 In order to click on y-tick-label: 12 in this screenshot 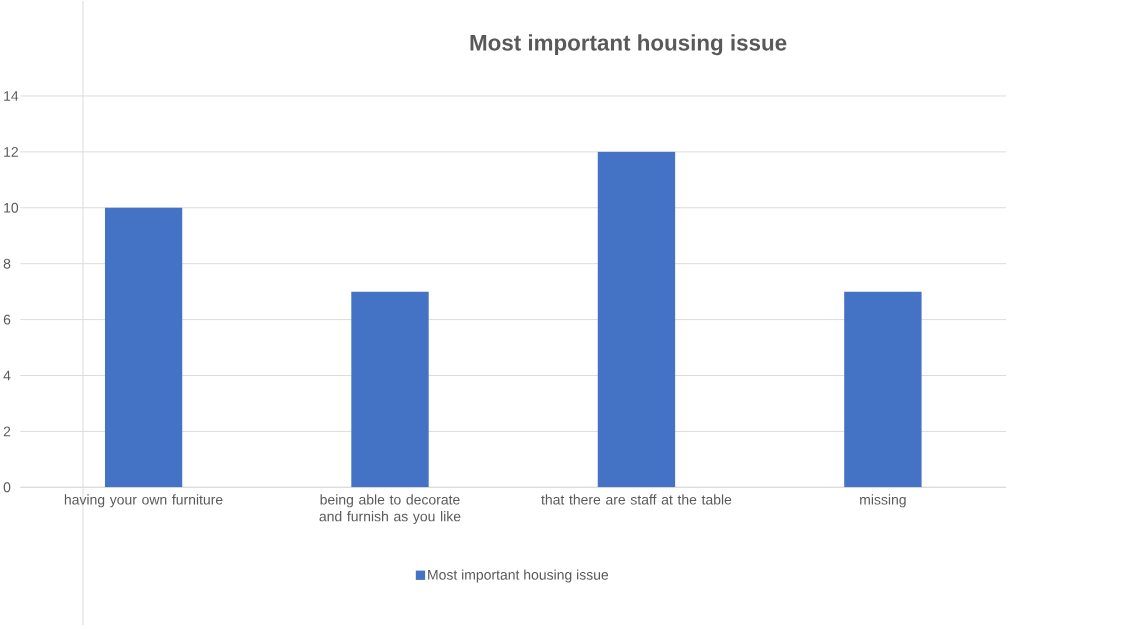, I will do `click(11, 152)`.